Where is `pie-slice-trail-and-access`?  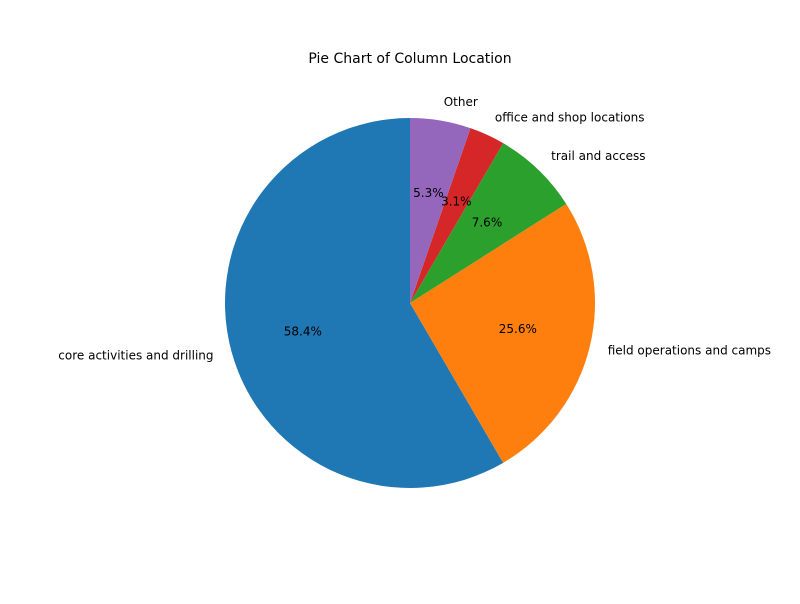 pie-slice-trail-and-access is located at coordinates (488, 223).